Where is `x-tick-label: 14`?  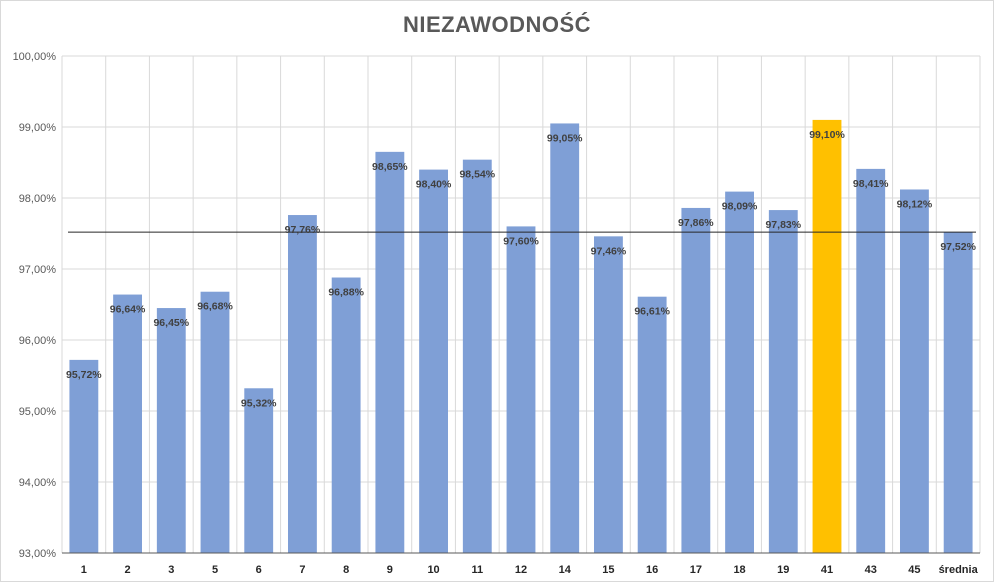 x-tick-label: 14 is located at coordinates (565, 570).